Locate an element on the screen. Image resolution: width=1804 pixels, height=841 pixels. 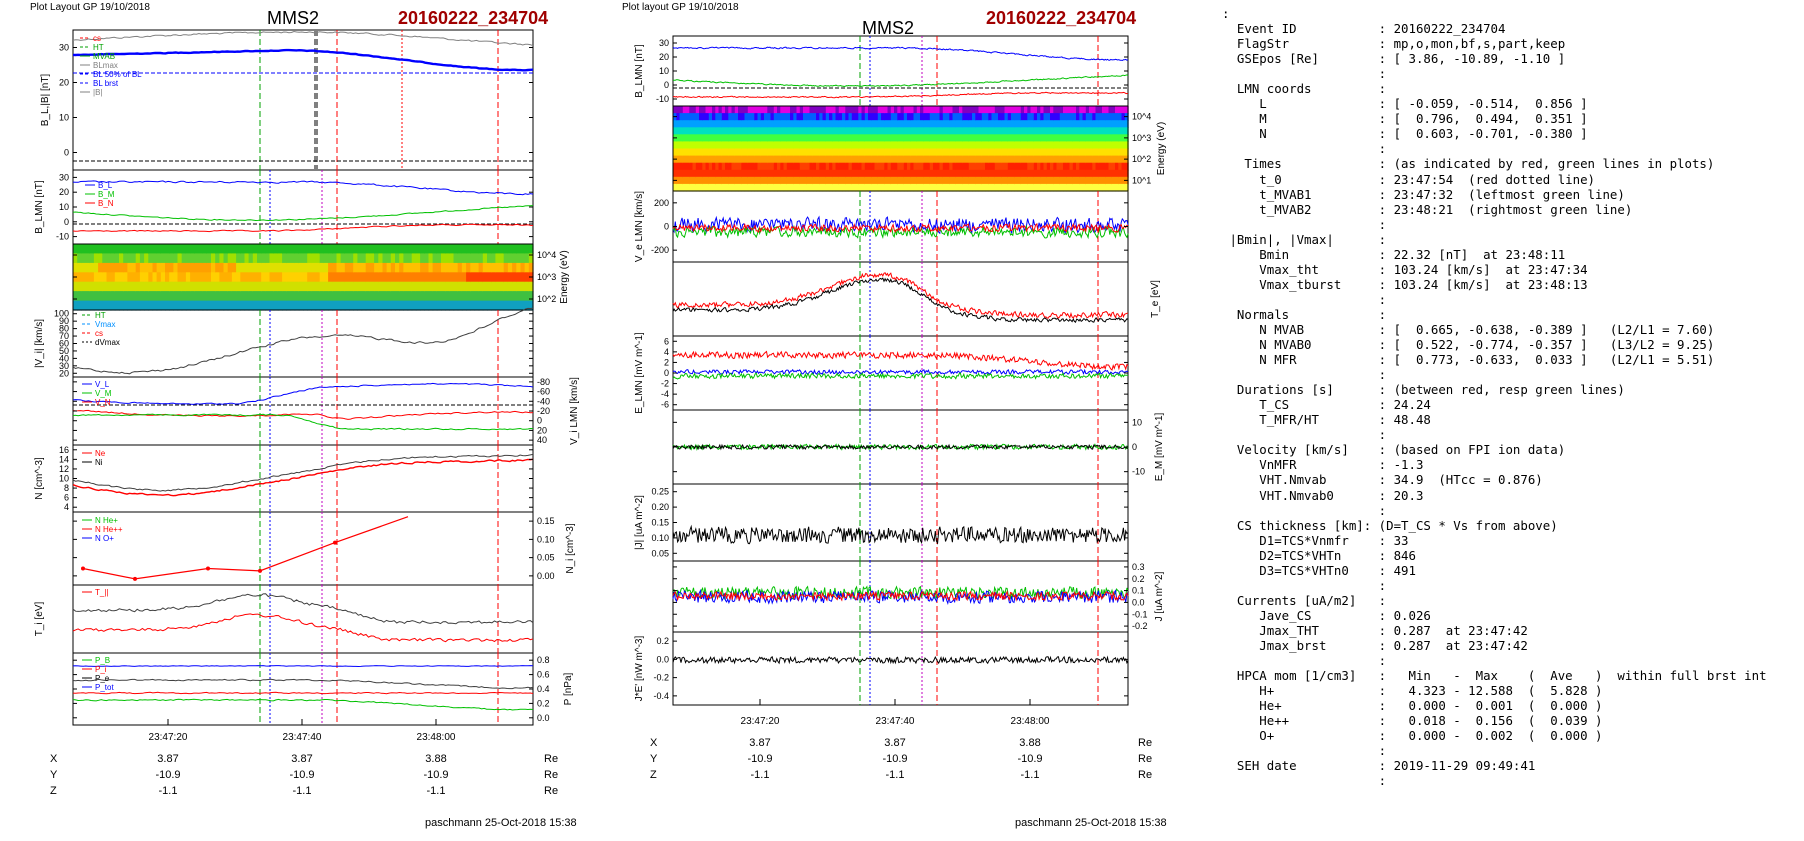
y-tick-label: 10 is located at coordinates (64, 118).